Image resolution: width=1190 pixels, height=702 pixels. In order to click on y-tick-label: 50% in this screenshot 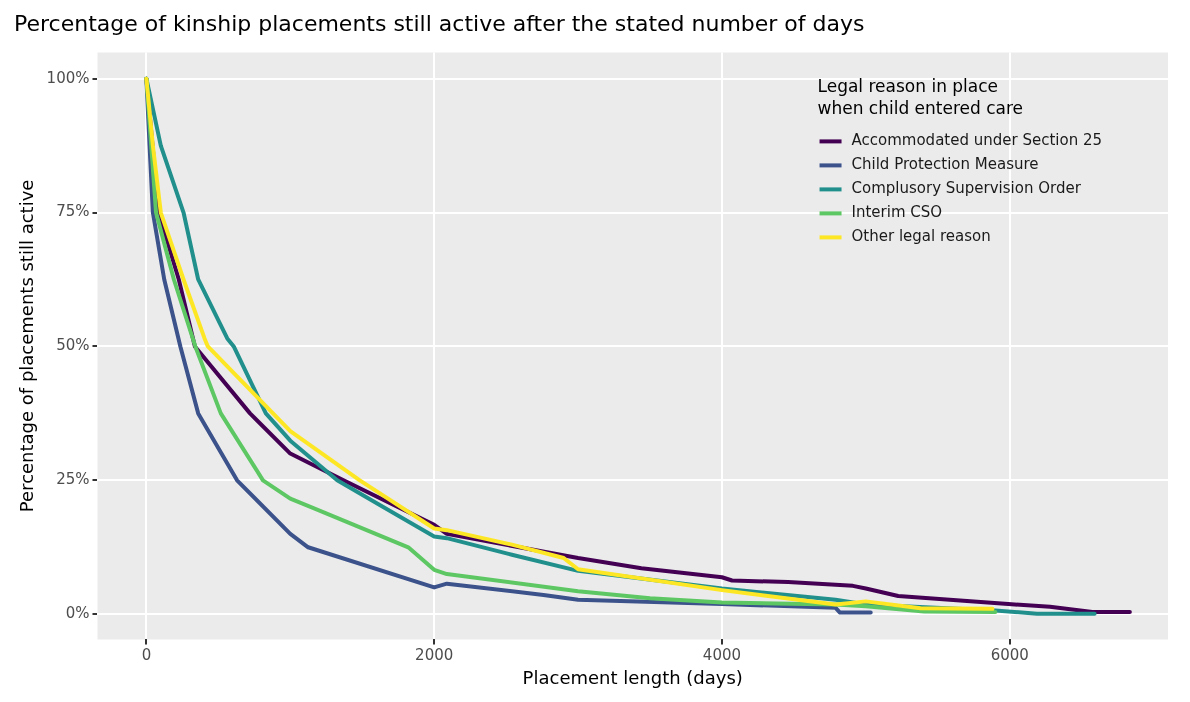, I will do `click(73, 345)`.